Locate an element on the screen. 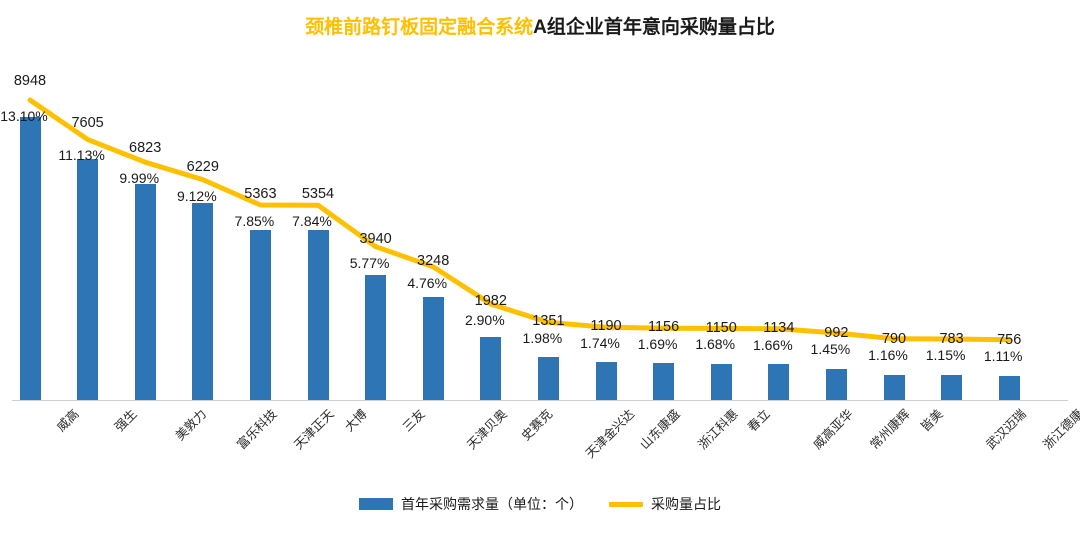 The image size is (1080, 533). percent-value-label: 7.85% is located at coordinates (254, 221).